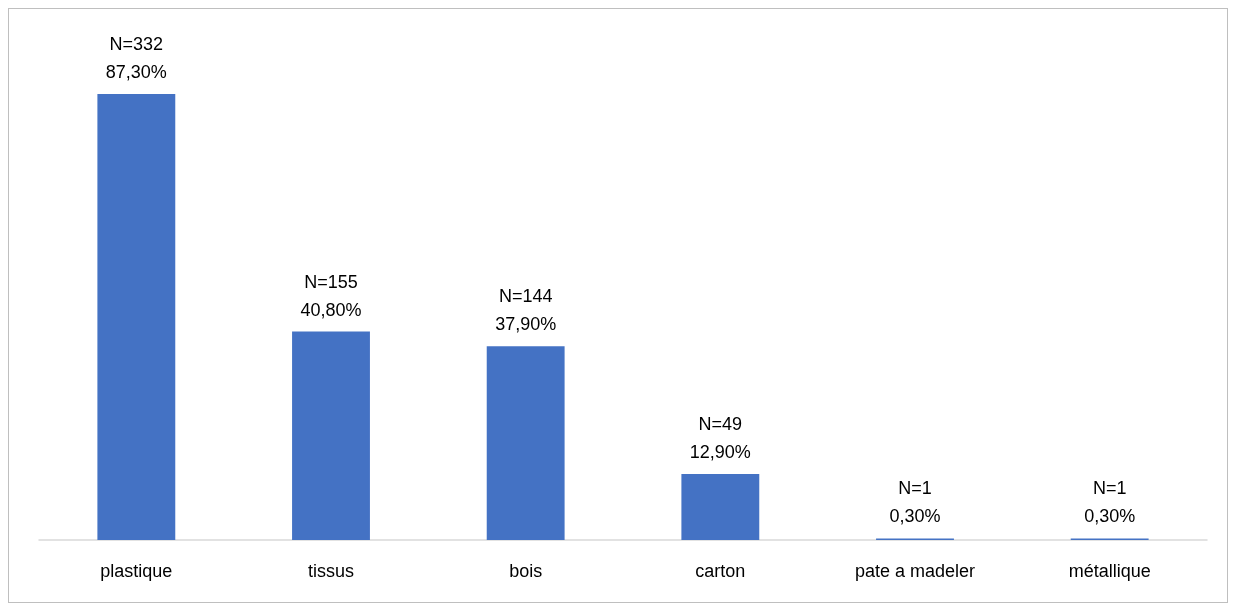  Describe the element at coordinates (915, 571) in the screenshot. I see `x-tick-label: pate a madeler` at that location.